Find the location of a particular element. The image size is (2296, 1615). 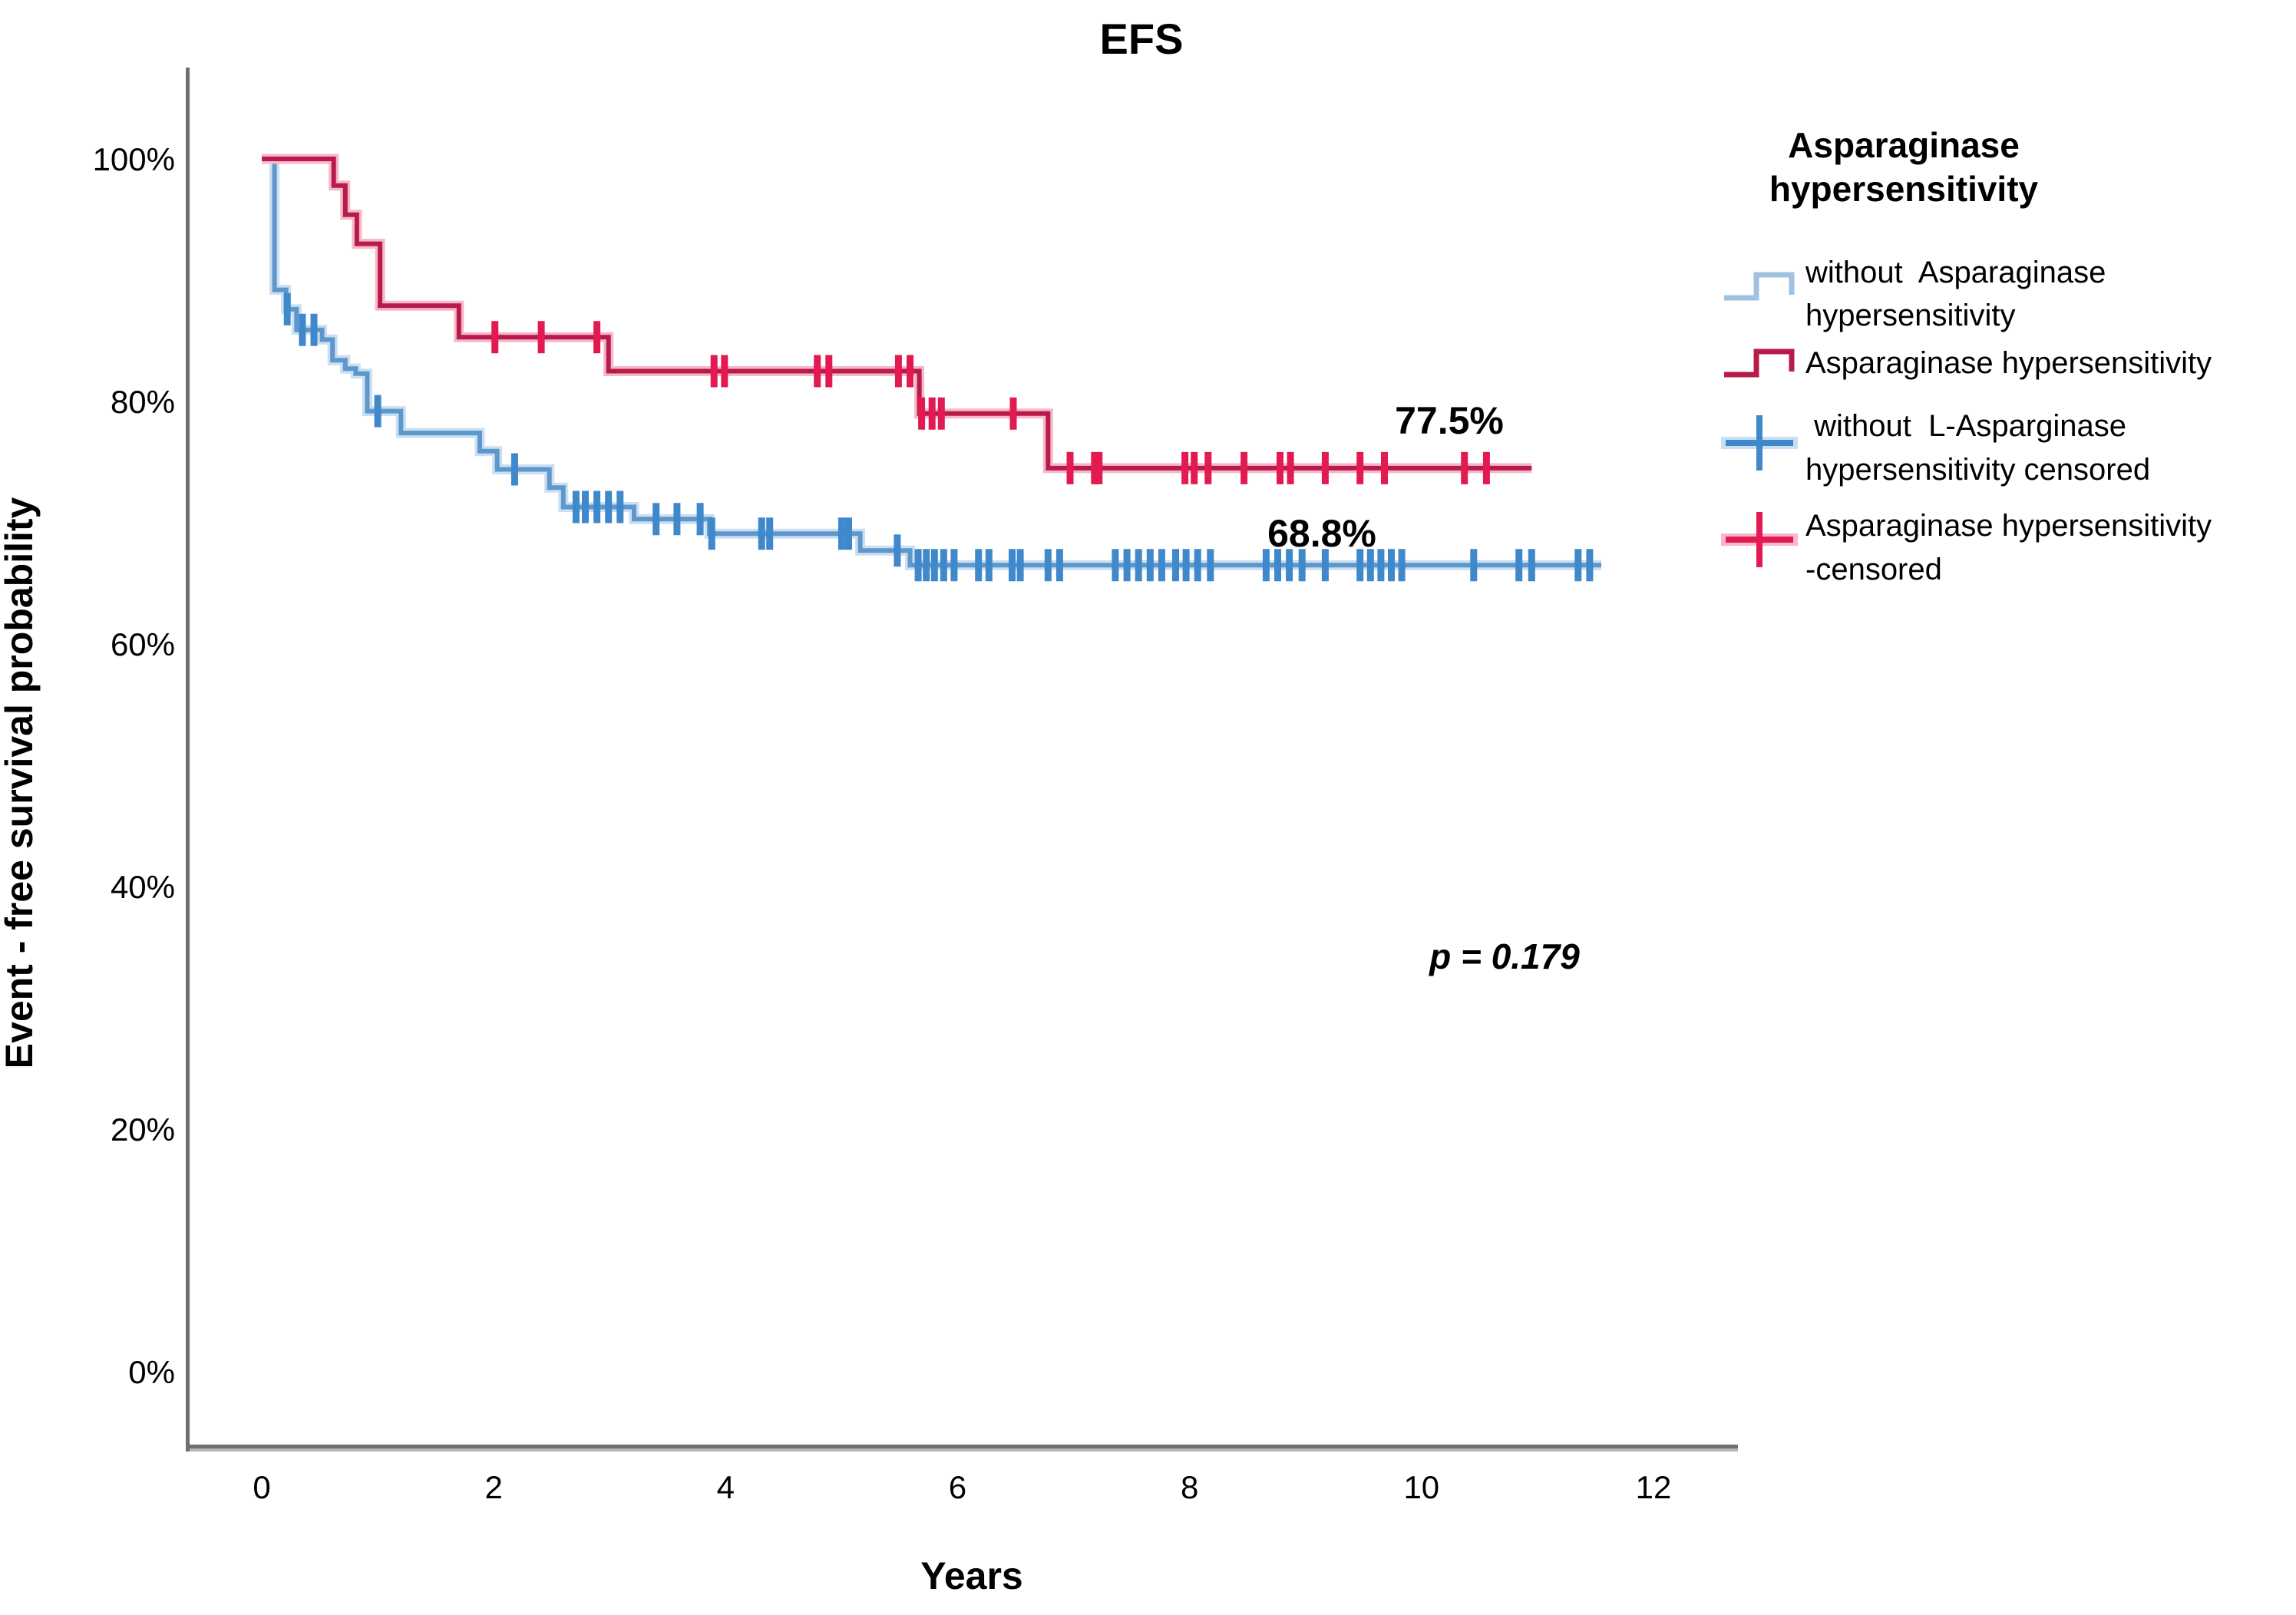

red-survival-curve is located at coordinates (897, 314).